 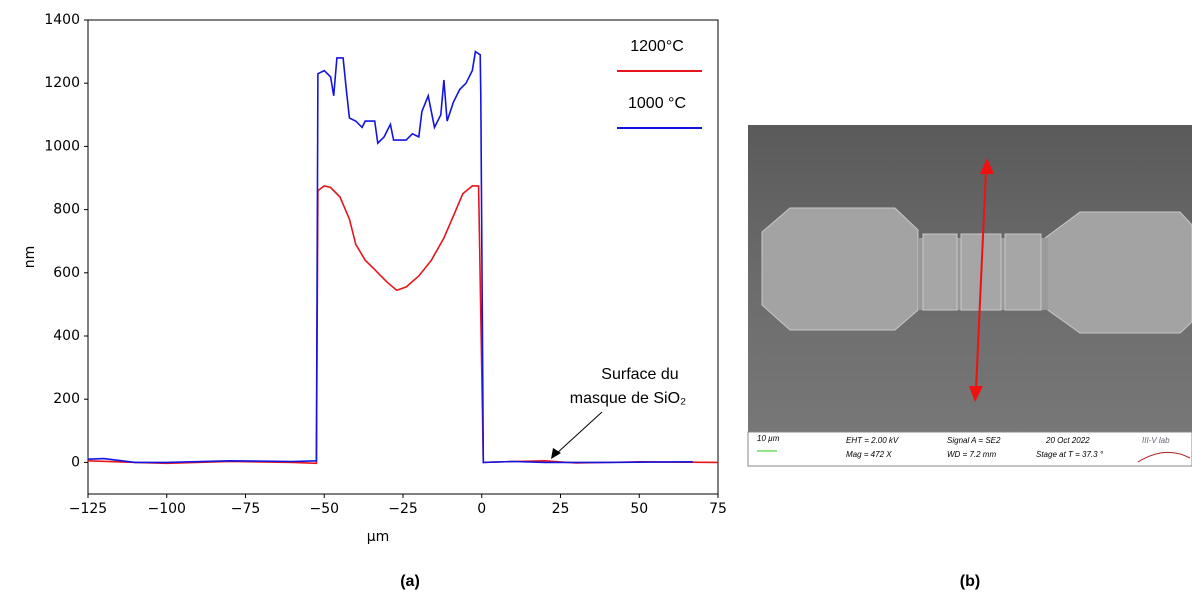 I want to click on info: WD = 7.2 mm, so click(x=971, y=454).